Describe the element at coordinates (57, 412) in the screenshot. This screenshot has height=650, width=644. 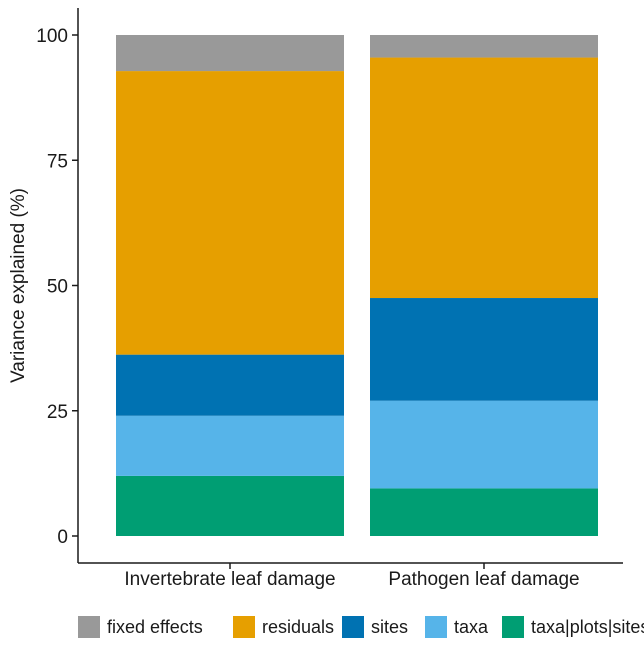
I see `y-tick-label: 25` at that location.